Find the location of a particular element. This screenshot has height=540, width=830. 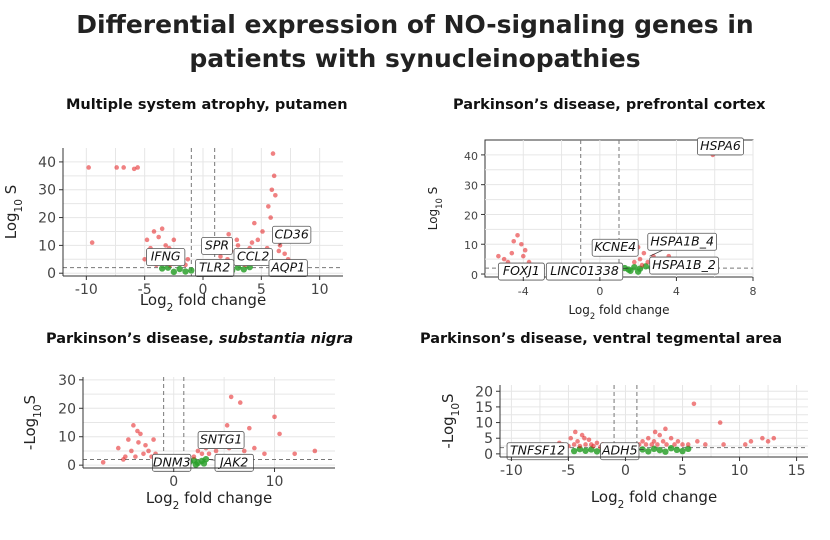

panel-title-pd-prefrontal: Parkinson’s disease, prefrontal cortex is located at coordinates (609, 105).